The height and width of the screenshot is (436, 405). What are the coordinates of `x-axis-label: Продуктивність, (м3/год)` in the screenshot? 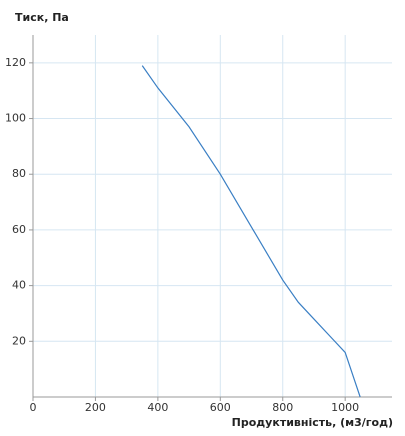 It's located at (312, 422).